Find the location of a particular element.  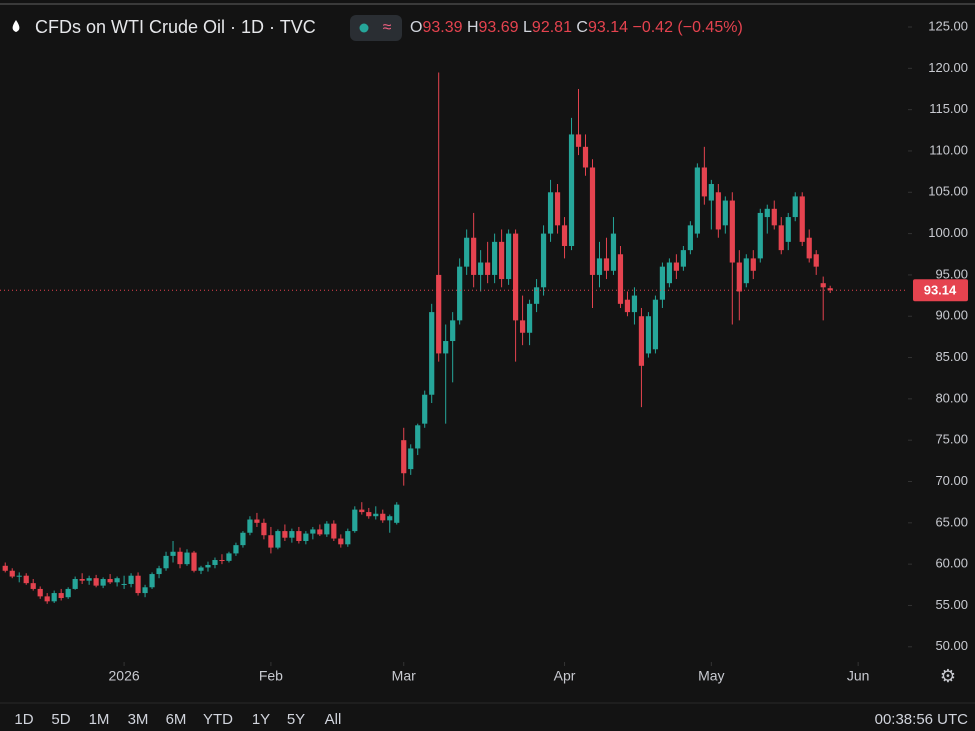

y-tick-label: 75.00 is located at coordinates (951, 439).